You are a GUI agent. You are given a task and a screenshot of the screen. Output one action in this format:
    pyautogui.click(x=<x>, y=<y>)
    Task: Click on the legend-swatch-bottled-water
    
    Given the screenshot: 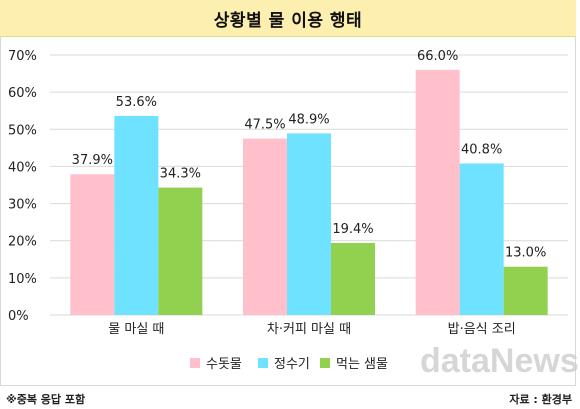 What is the action you would take?
    pyautogui.click(x=325, y=362)
    